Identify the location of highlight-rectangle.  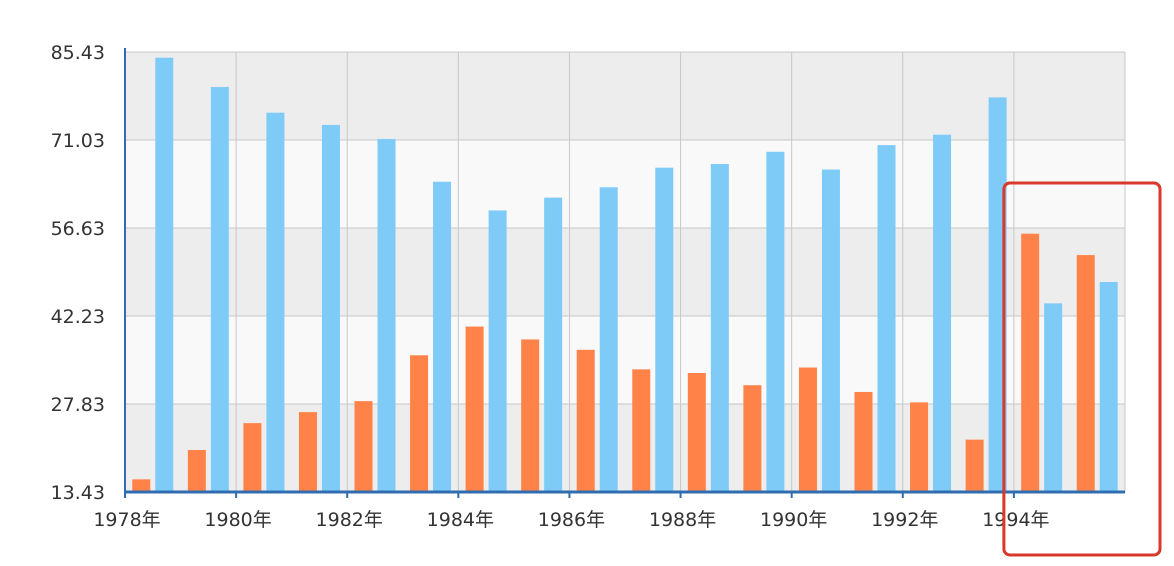
(1082, 369).